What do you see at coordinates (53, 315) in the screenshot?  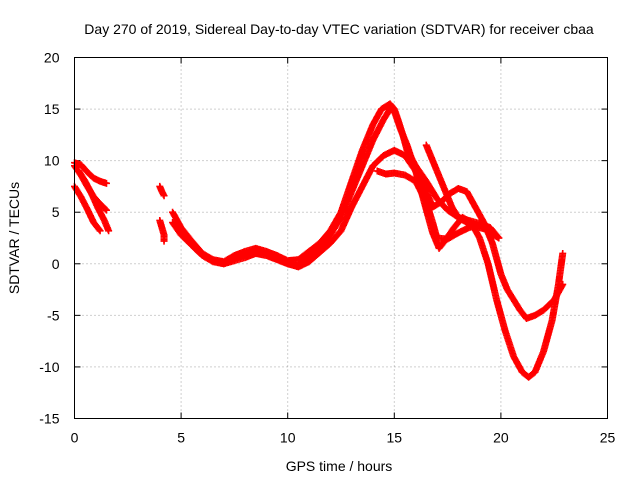 I see `y-tick-label: -5` at bounding box center [53, 315].